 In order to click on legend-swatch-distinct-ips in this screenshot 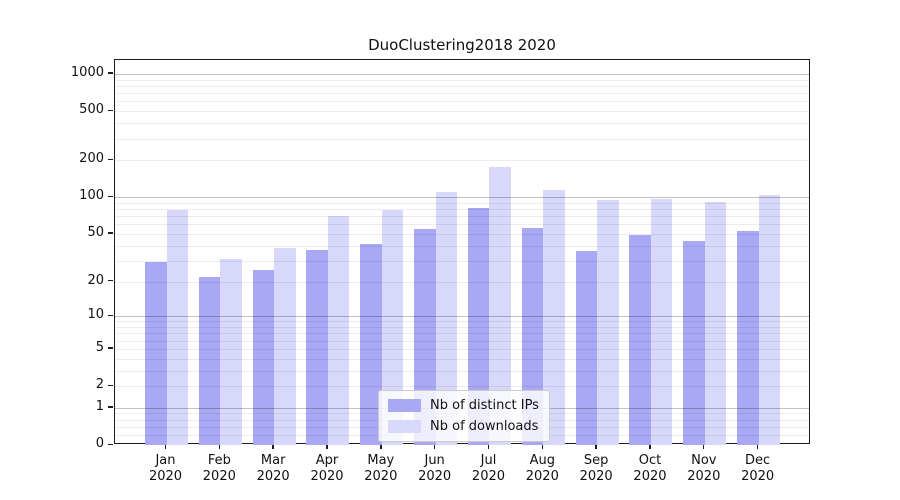, I will do `click(404, 405)`.